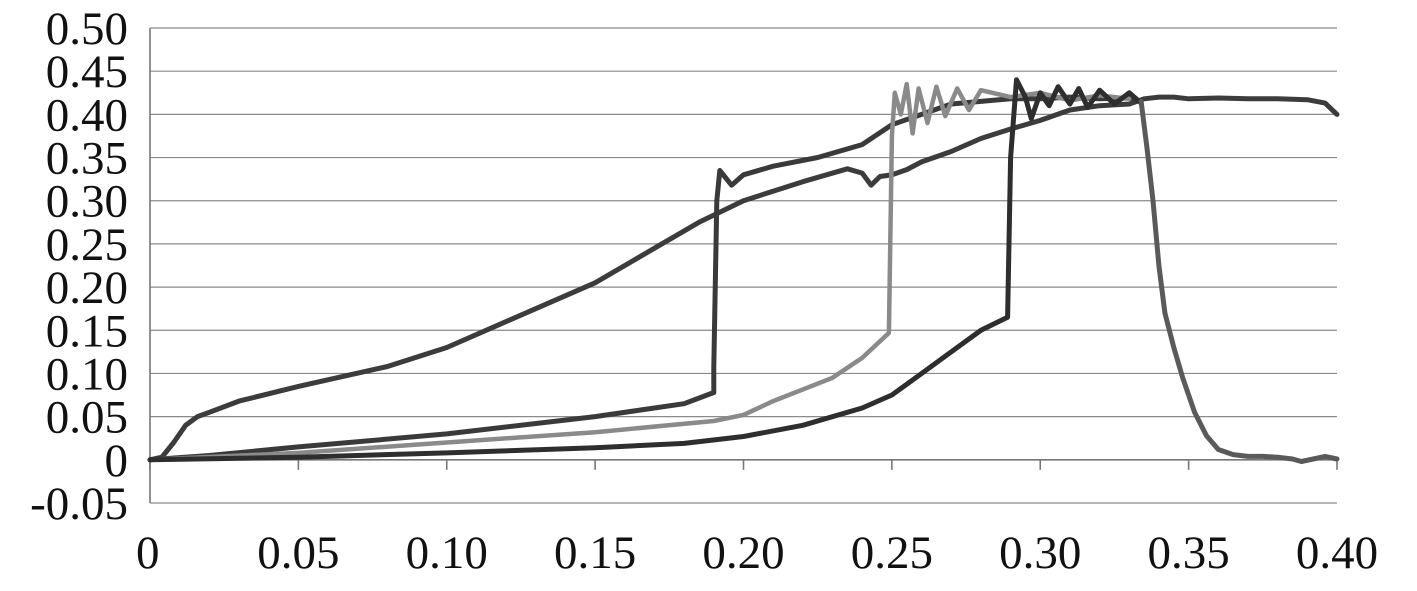  I want to click on y-tick-label: 0.35, so click(87, 159).